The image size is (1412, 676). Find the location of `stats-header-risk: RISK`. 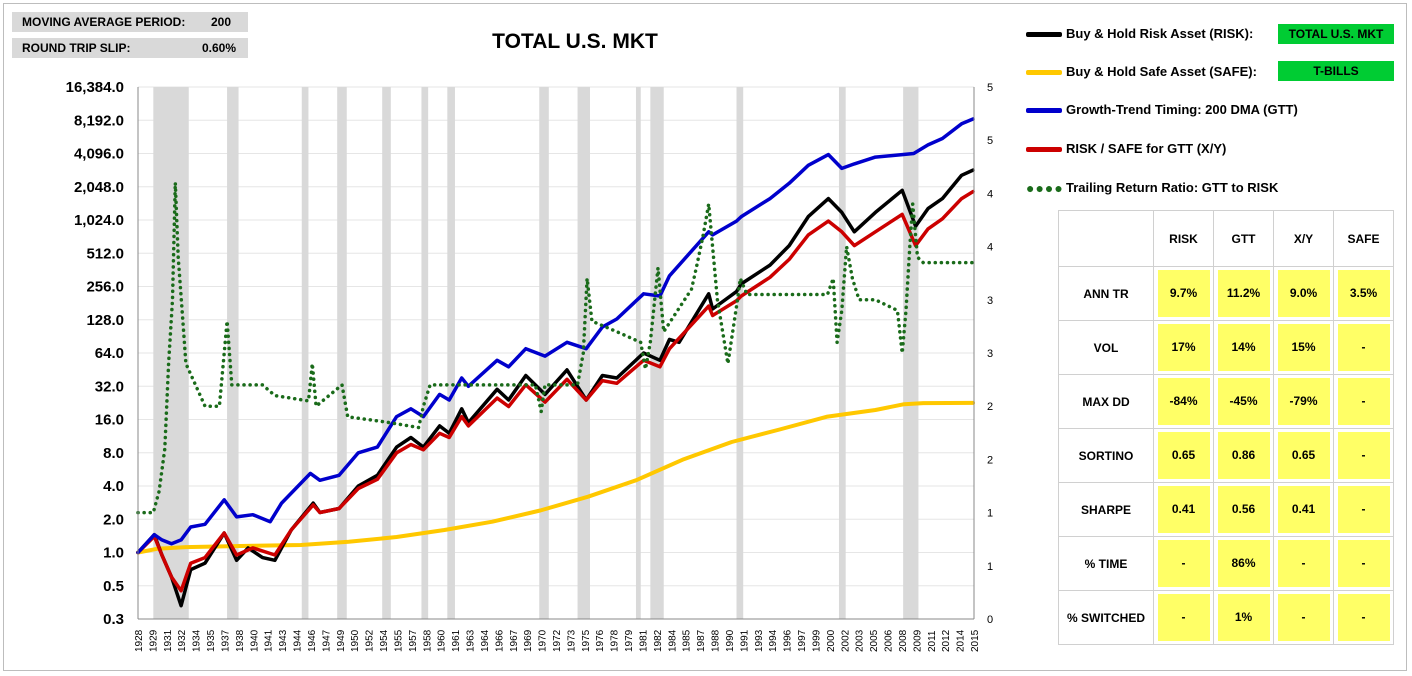

stats-header-risk: RISK is located at coordinates (1183, 238).